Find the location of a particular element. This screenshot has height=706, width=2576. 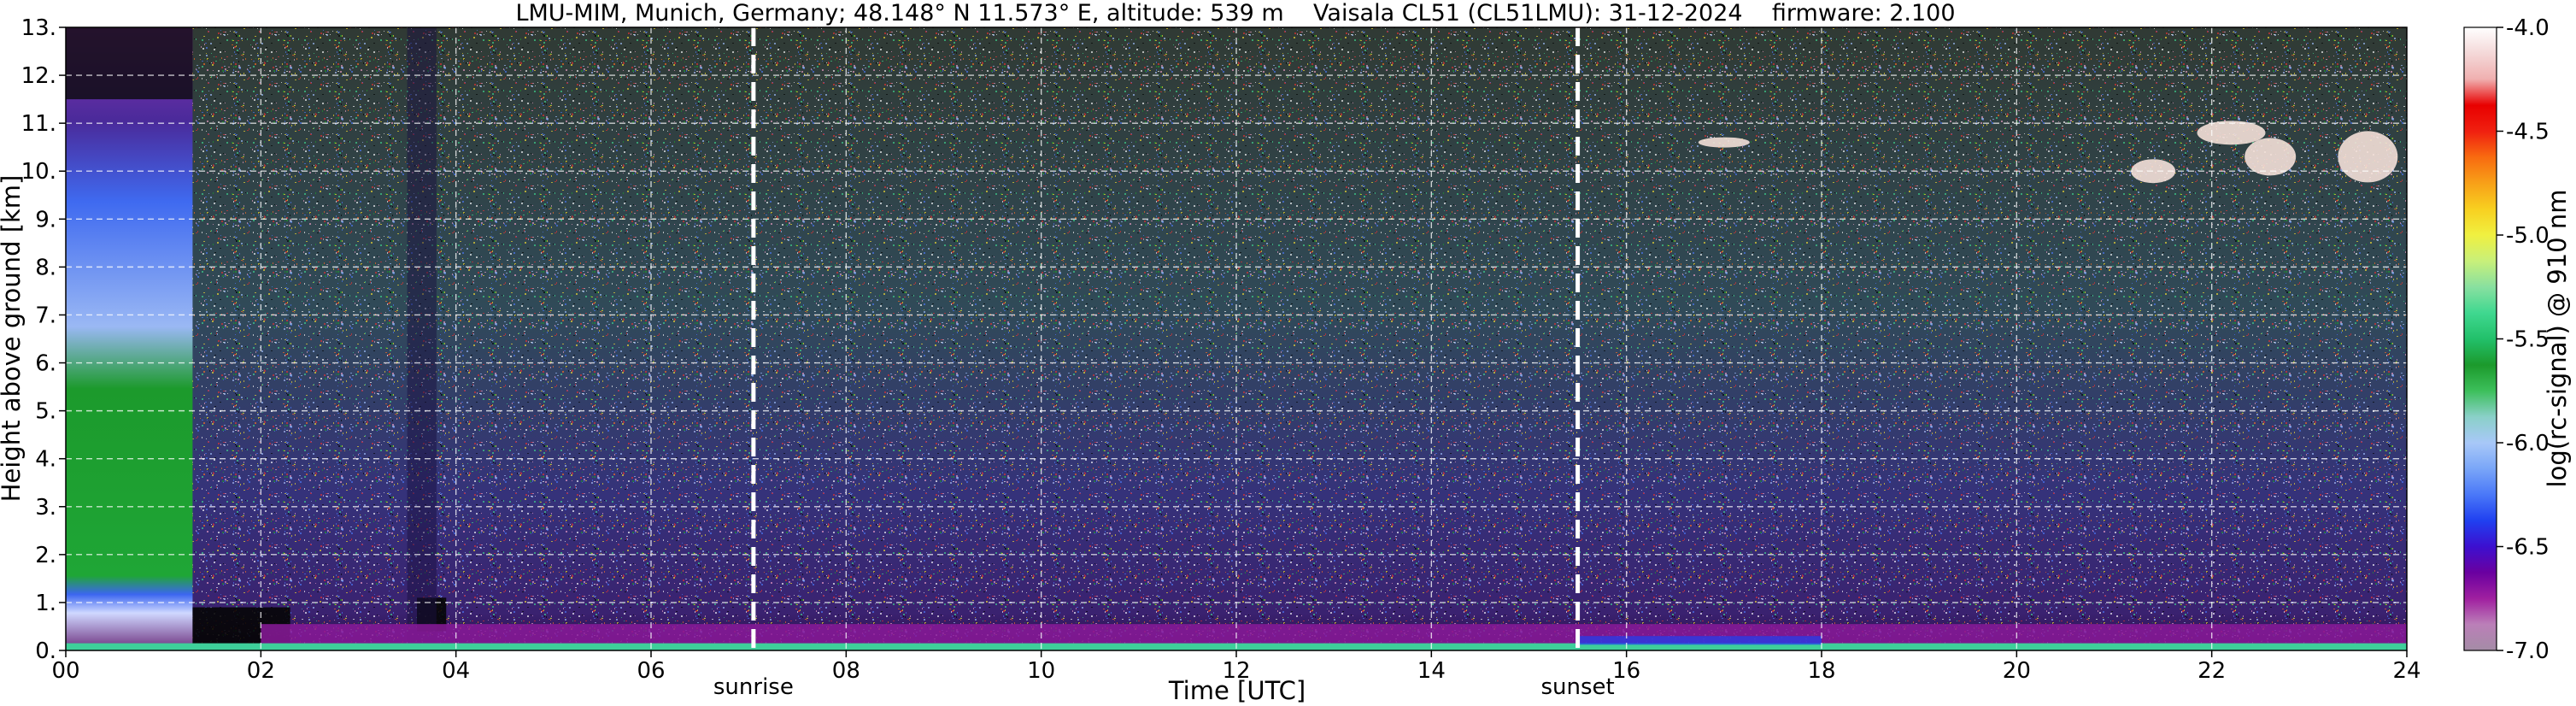

x-tick-label: 08 is located at coordinates (846, 671).